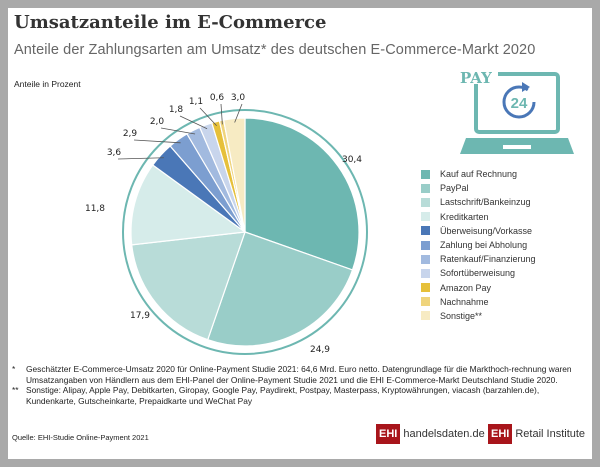 This screenshot has width=600, height=467. Describe the element at coordinates (217, 98) in the screenshot. I see `value-label: 0,6` at that location.